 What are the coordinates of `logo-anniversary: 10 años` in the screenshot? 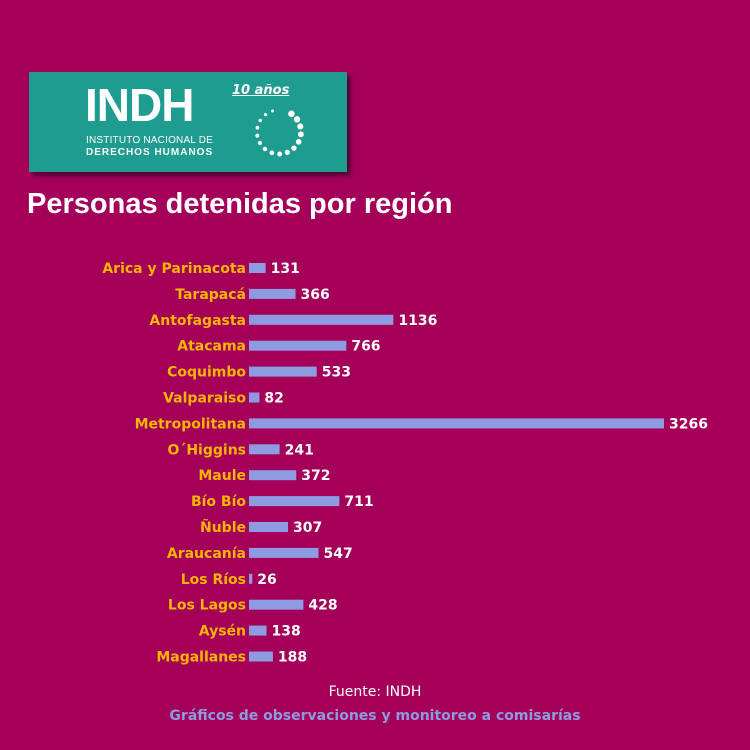 It's located at (261, 90).